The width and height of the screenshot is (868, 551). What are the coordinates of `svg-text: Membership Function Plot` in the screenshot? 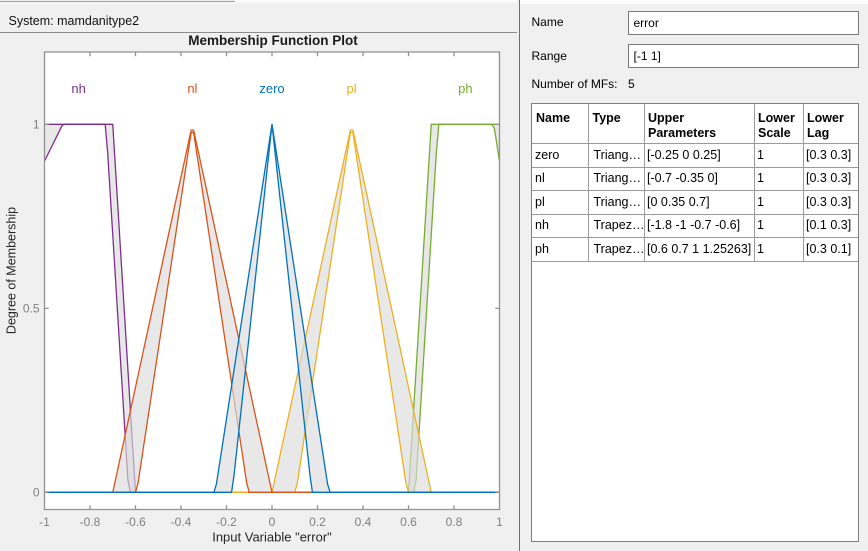 It's located at (273, 40).